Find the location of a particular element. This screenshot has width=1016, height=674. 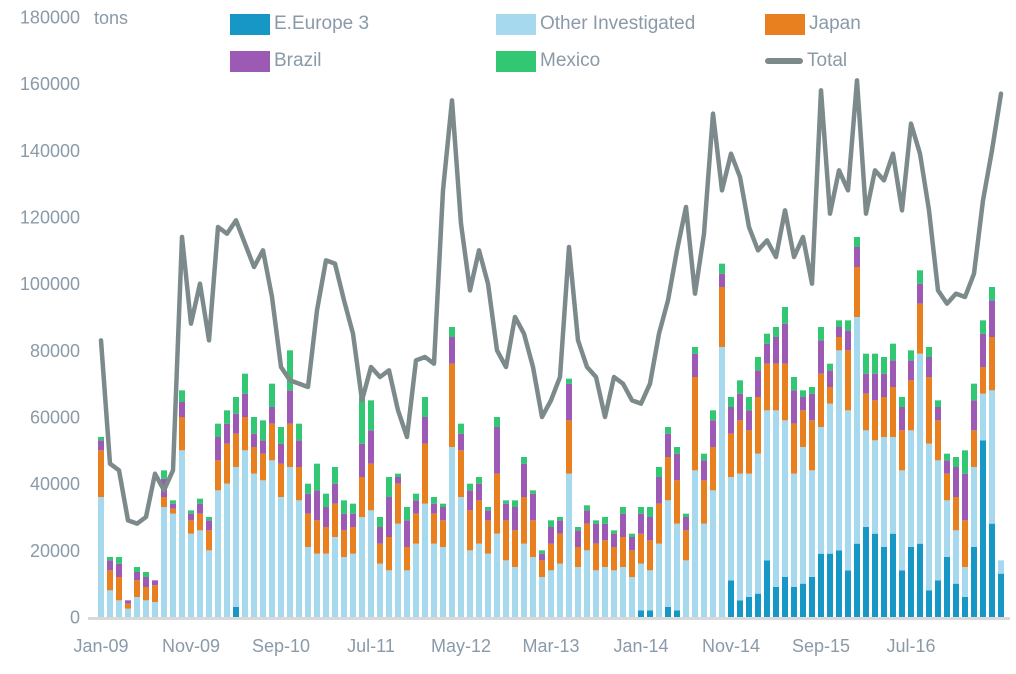

x-tick-label: Jan-09 is located at coordinates (100, 646).